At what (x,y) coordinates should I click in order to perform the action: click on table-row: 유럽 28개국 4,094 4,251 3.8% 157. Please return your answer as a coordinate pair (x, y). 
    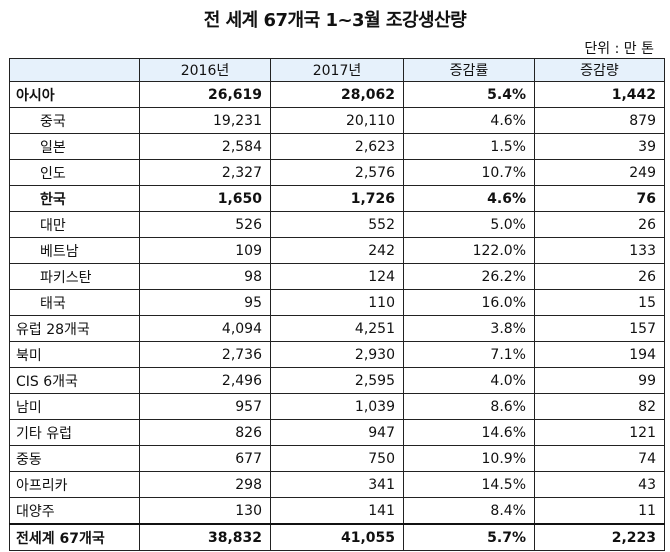
    Looking at the image, I should click on (337, 328).